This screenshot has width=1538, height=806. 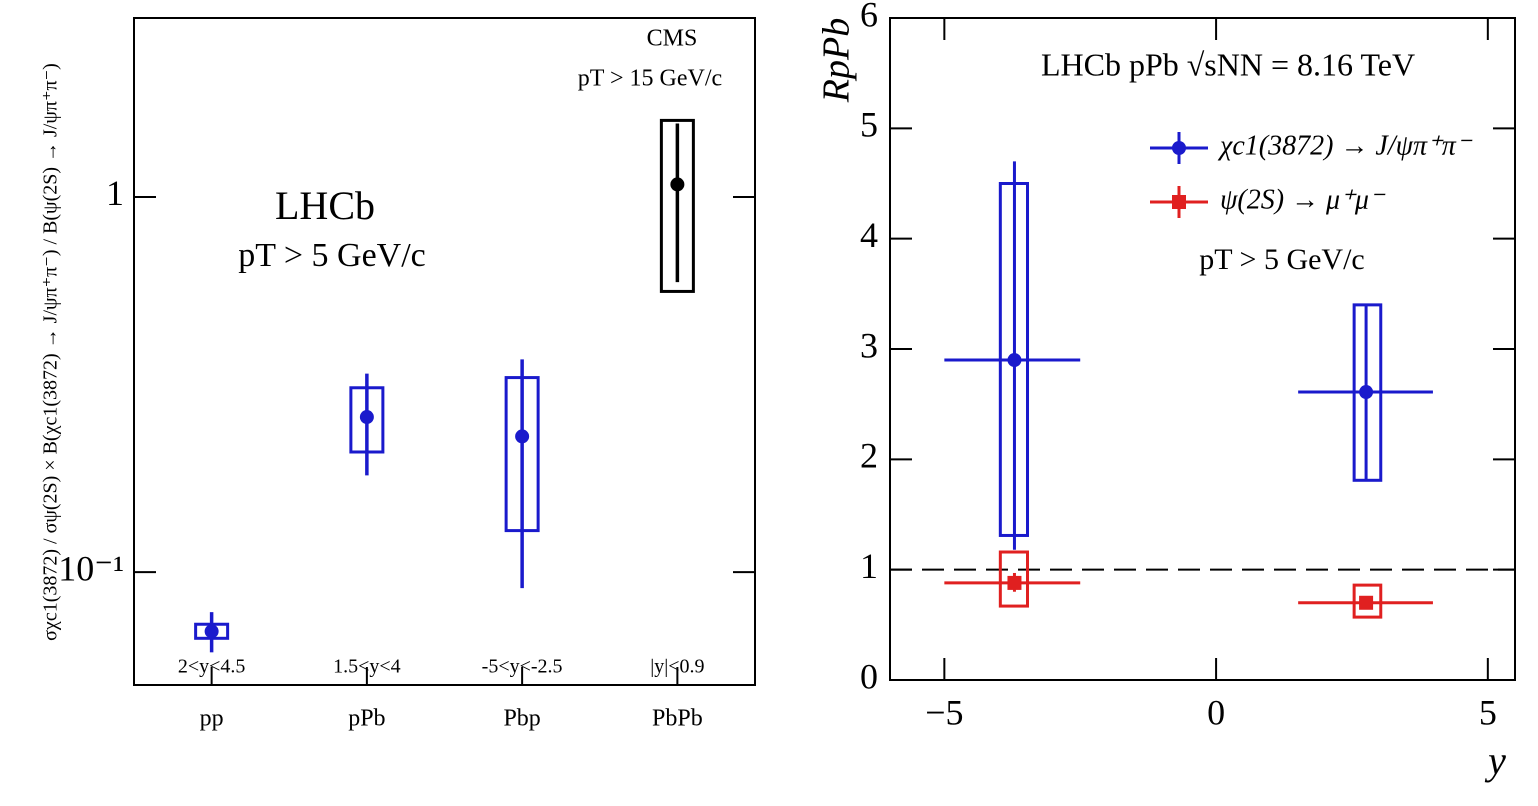 What do you see at coordinates (212, 719) in the screenshot?
I see `x-tick-label: pp` at bounding box center [212, 719].